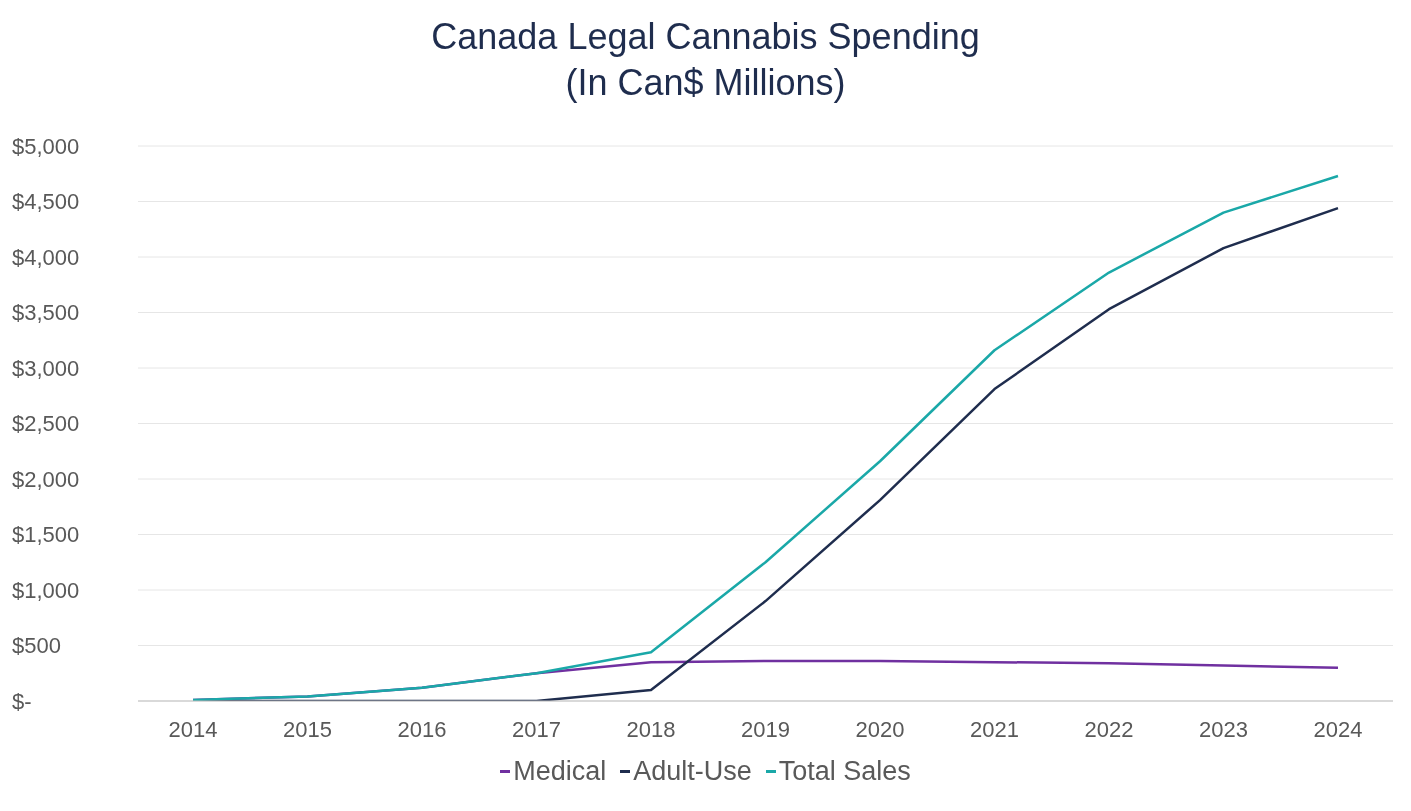  What do you see at coordinates (536, 729) in the screenshot?
I see `x-tick-label: 2017` at bounding box center [536, 729].